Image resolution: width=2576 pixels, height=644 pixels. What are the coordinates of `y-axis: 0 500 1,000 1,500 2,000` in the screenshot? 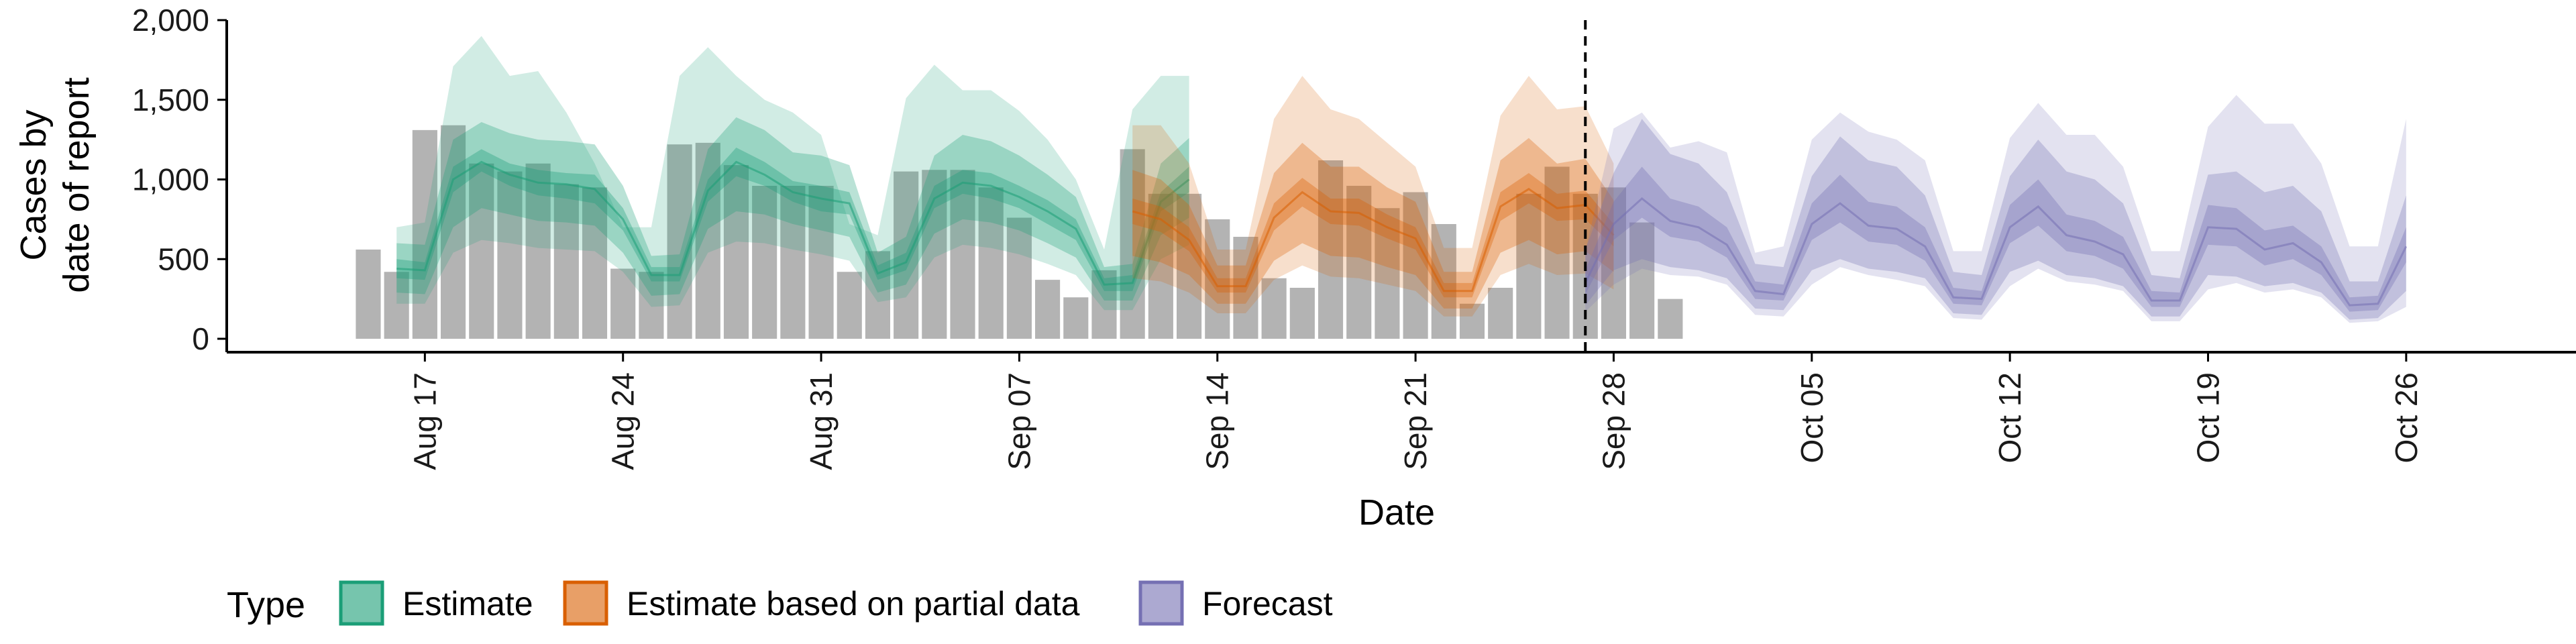 It's located at (180, 179).